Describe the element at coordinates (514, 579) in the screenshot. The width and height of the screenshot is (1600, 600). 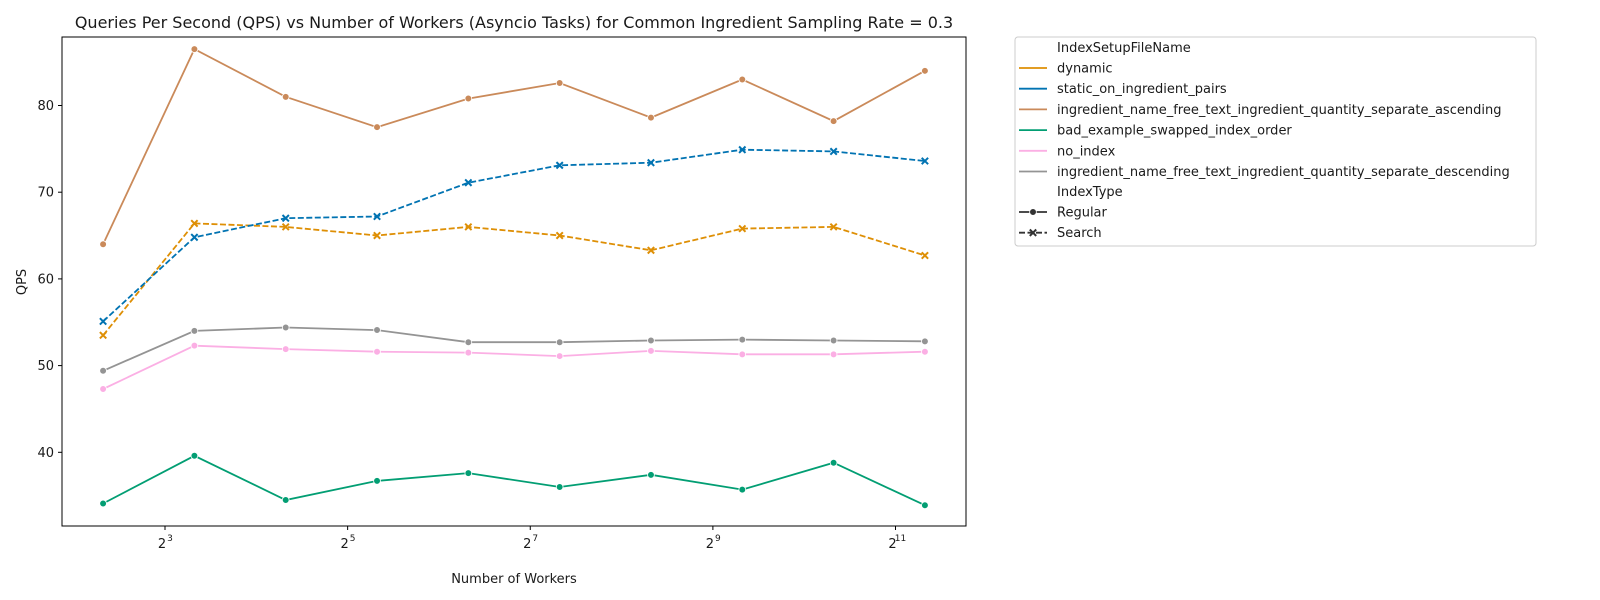
I see `x-axis-label: Number of Workers` at that location.